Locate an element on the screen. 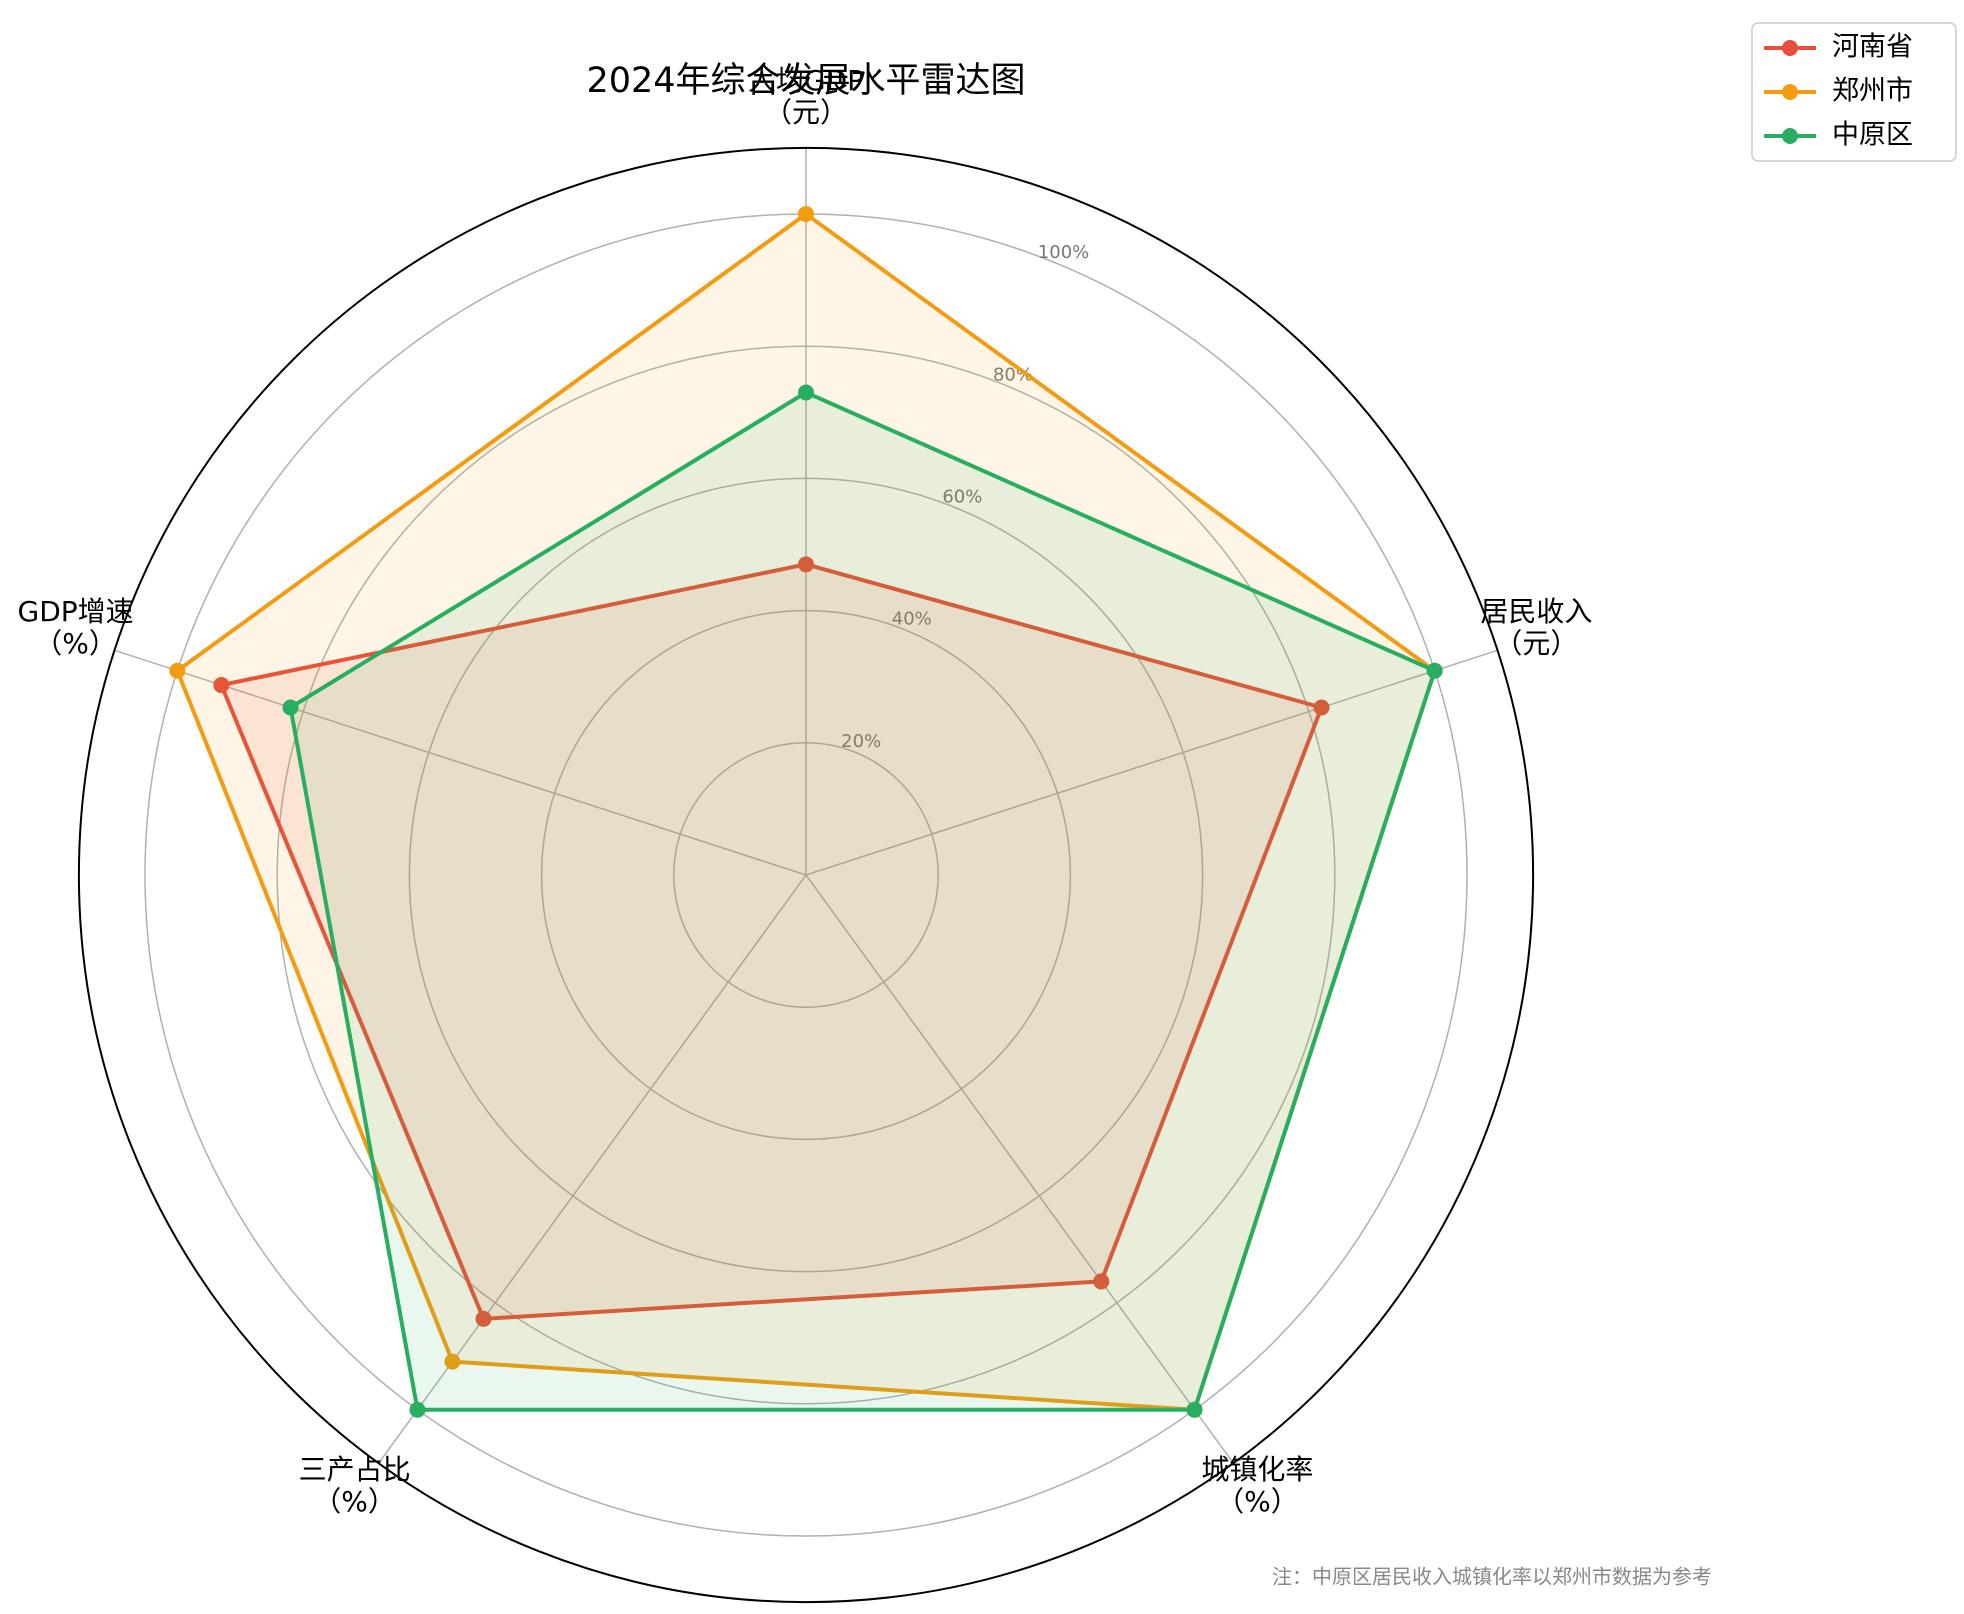 This screenshot has width=1964, height=1614. legend-label: 中原区 is located at coordinates (1872, 135).